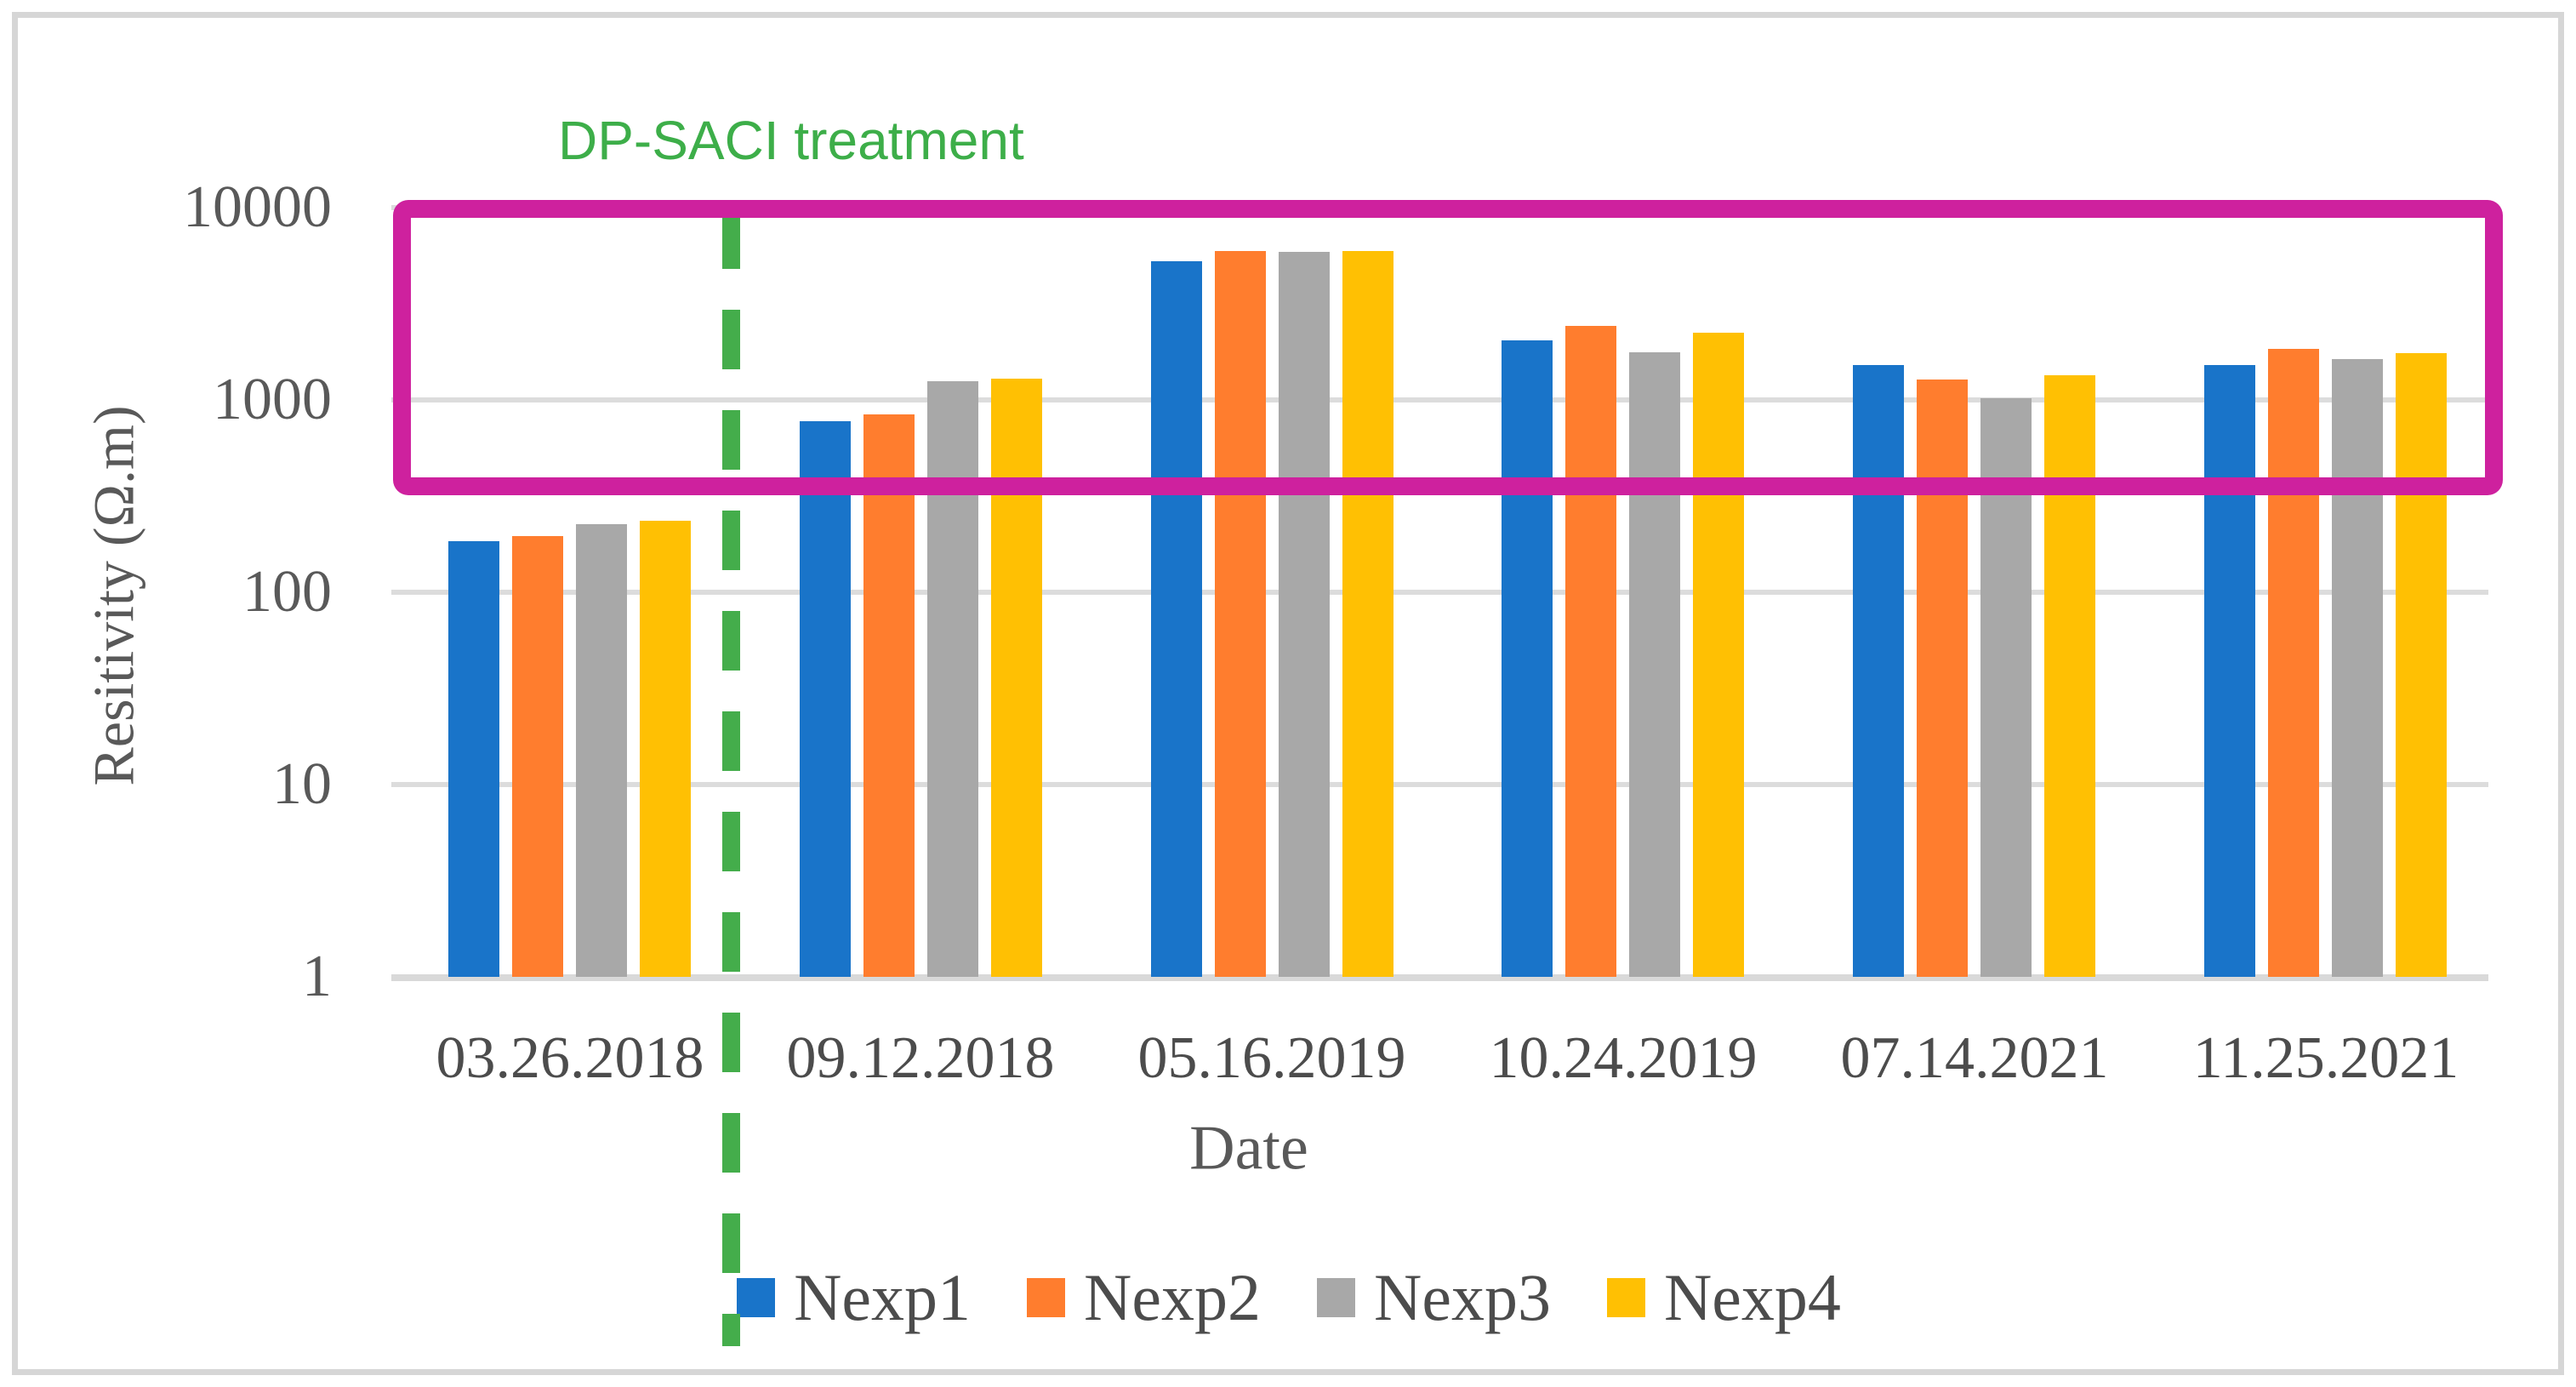 The height and width of the screenshot is (1387, 2576). Describe the element at coordinates (1336, 1297) in the screenshot. I see `legend-swatch-nexp3` at that location.